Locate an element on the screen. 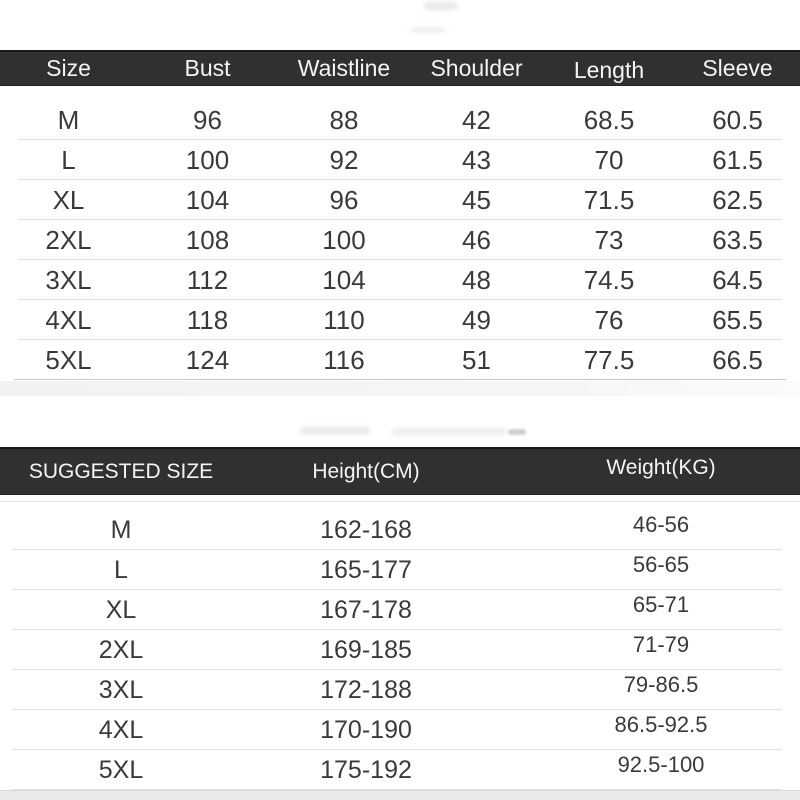 The image size is (800, 800). sleeve-cell: 66.5 is located at coordinates (737, 359).